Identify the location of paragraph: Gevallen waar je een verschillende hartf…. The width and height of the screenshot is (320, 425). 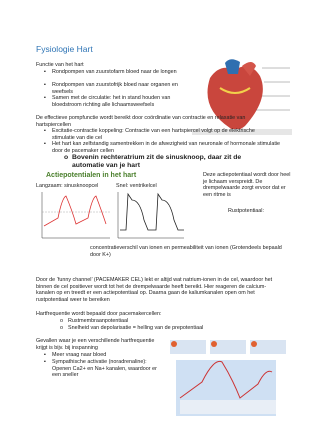
(95, 344).